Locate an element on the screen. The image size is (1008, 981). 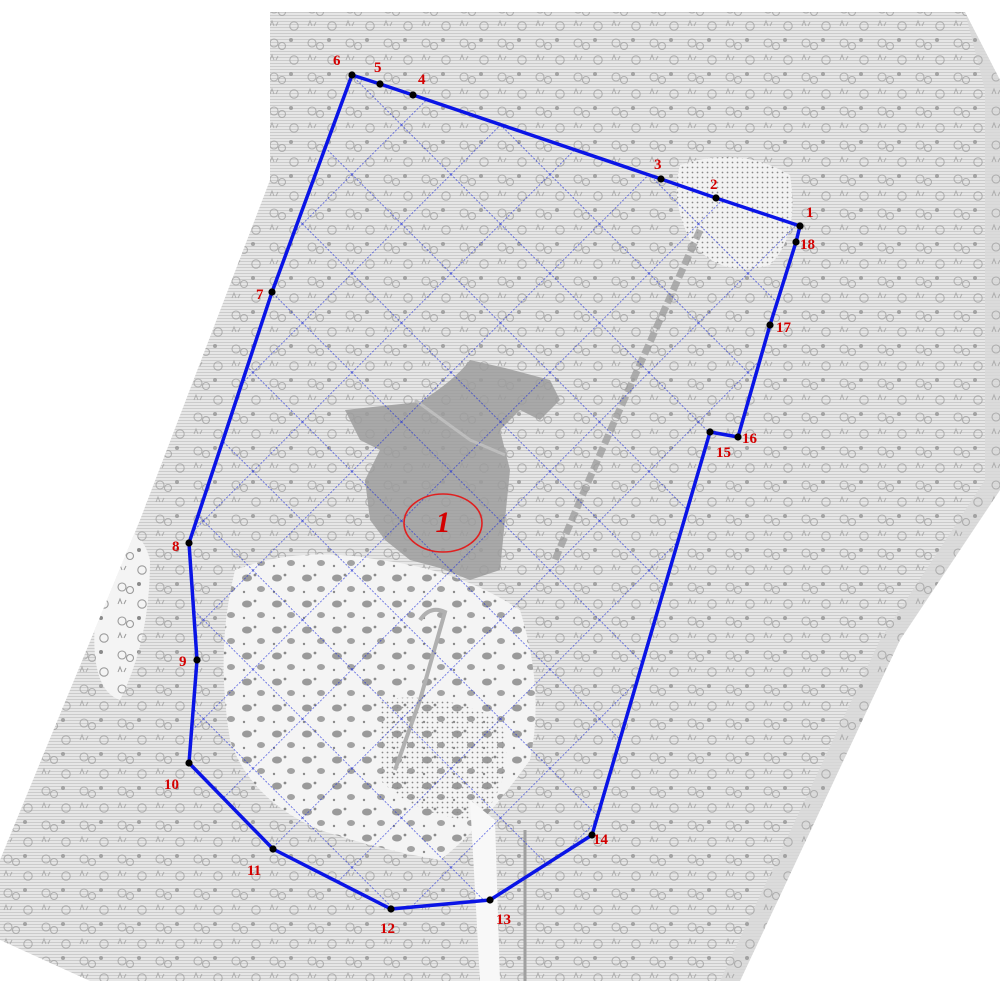
vertex-7: 7 is located at coordinates (266, 295).